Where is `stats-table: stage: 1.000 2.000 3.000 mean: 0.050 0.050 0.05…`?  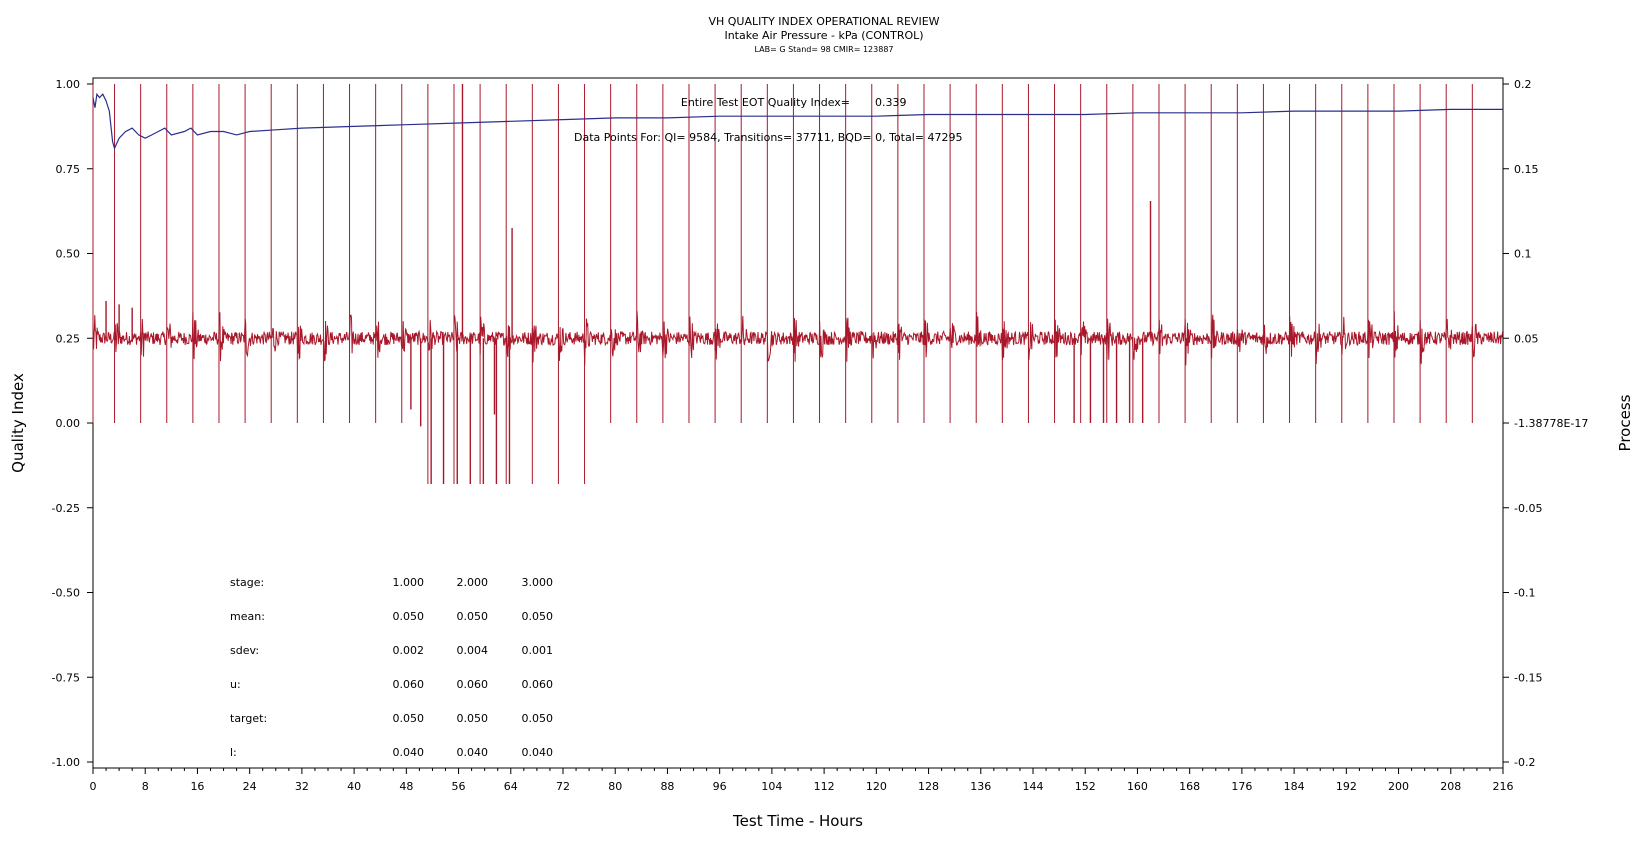
stats-table: stage: 1.000 2.000 3.000 mean: 0.050 0.050 0.05… is located at coordinates (391, 667).